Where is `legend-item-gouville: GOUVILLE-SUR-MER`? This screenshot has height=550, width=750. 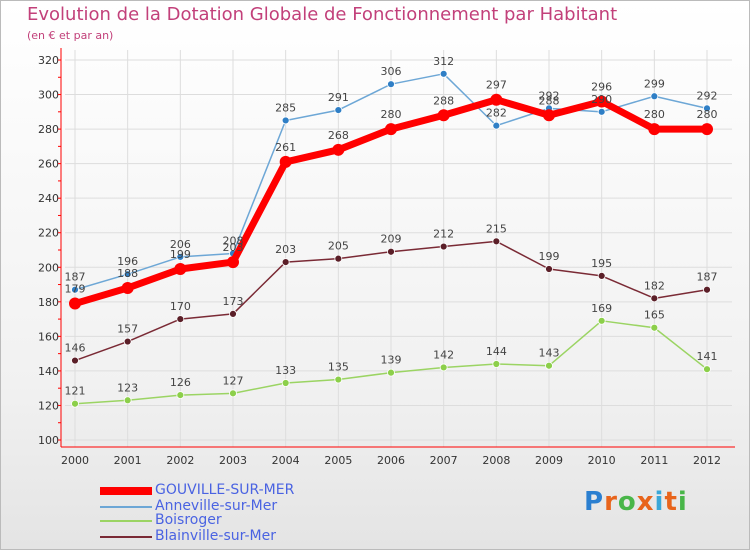 legend-item-gouville: GOUVILLE-SUR-MER is located at coordinates (210, 491).